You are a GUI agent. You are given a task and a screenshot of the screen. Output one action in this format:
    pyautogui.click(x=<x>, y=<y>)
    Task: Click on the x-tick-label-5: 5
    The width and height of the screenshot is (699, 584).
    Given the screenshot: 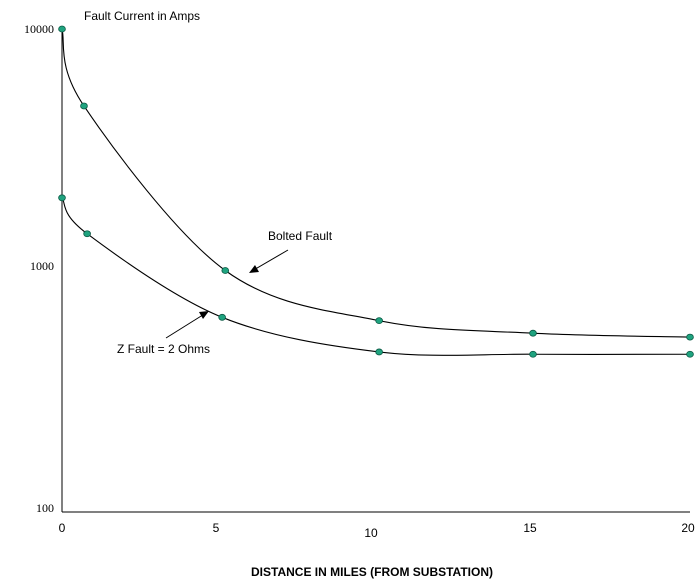 What is the action you would take?
    pyautogui.click(x=216, y=528)
    